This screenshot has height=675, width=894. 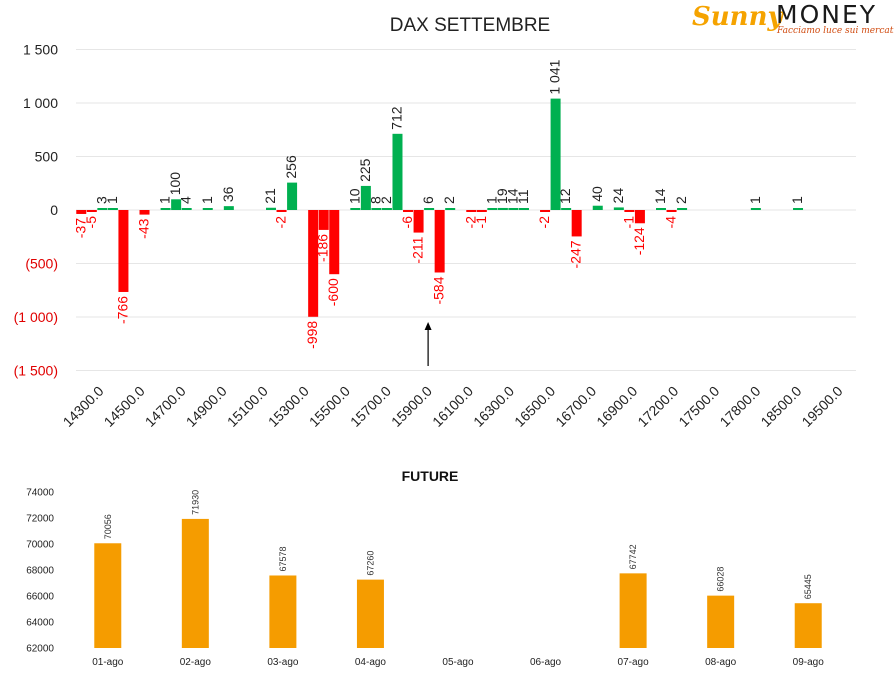 I want to click on y-axis-ticks: 74000 72000 70000 68000 66000 64000 62000, so click(x=40, y=571).